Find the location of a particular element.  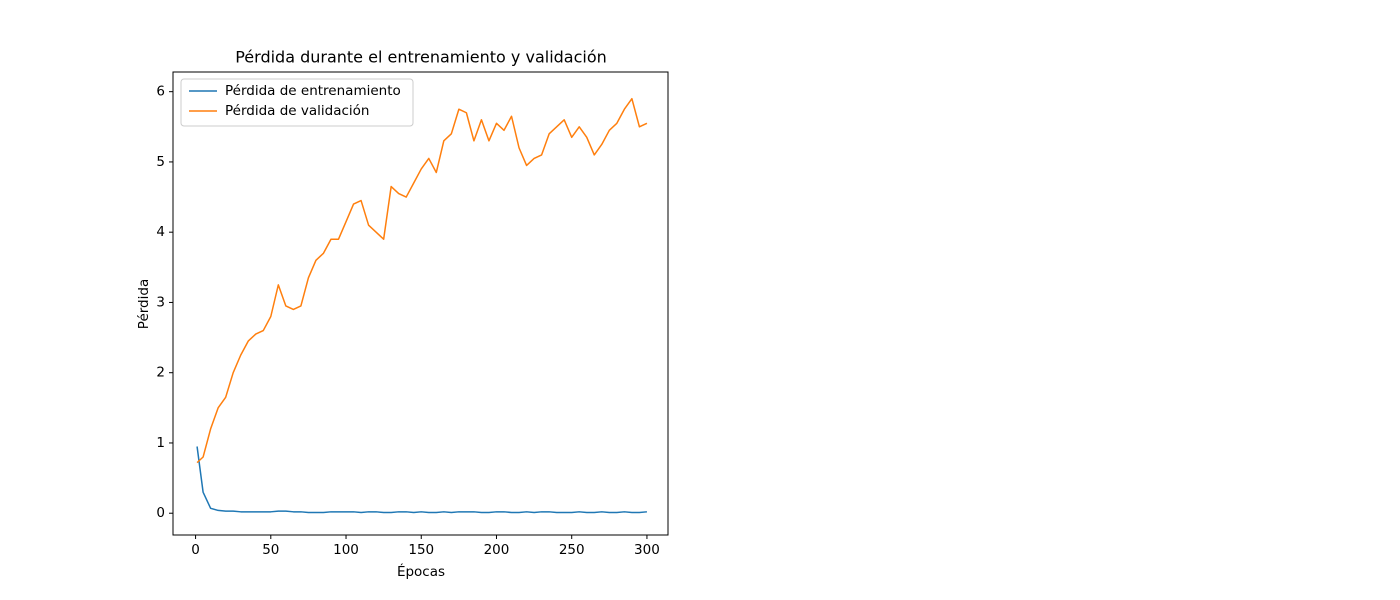

legend-label: Pérdida de validación is located at coordinates (297, 111).